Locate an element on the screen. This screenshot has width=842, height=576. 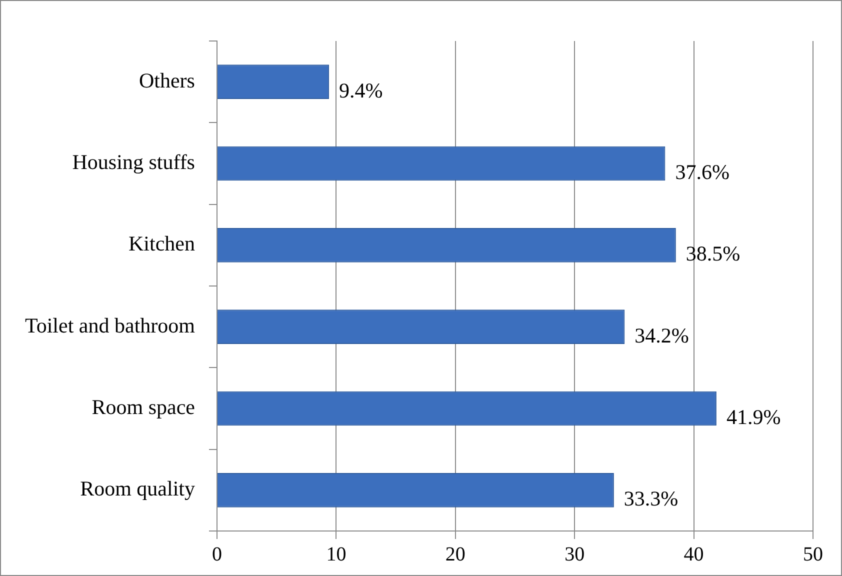
x-tick-label: 30 is located at coordinates (574, 554).